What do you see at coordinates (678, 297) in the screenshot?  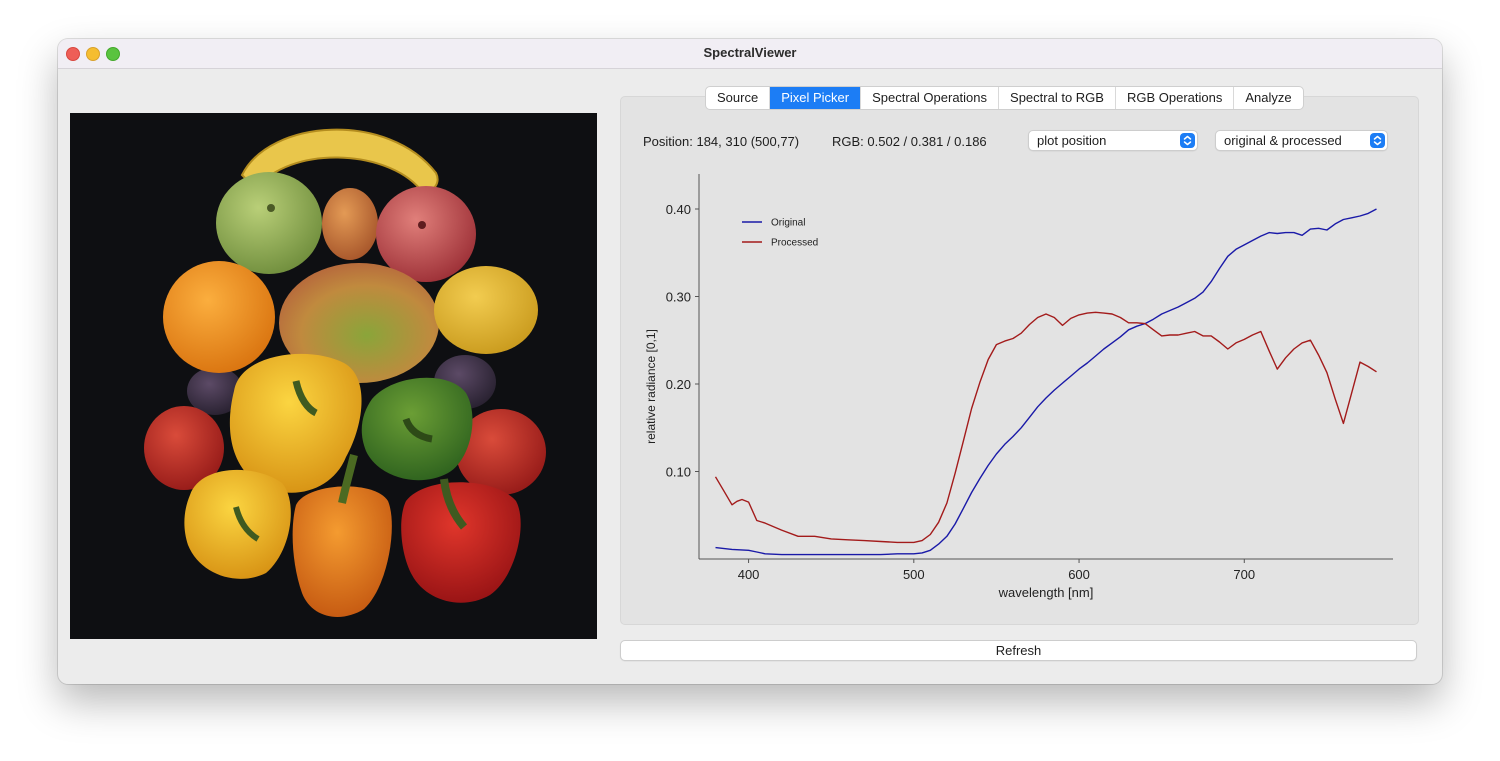 I see `y-tick-label: 0.30` at bounding box center [678, 297].